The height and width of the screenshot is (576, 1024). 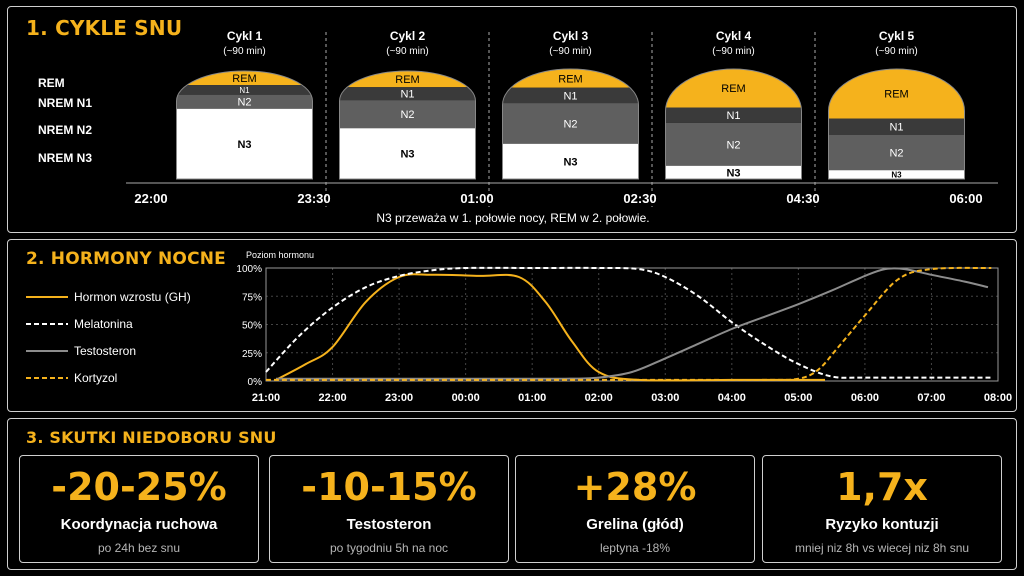 What do you see at coordinates (532, 398) in the screenshot?
I see `x-tick-label: 01:00` at bounding box center [532, 398].